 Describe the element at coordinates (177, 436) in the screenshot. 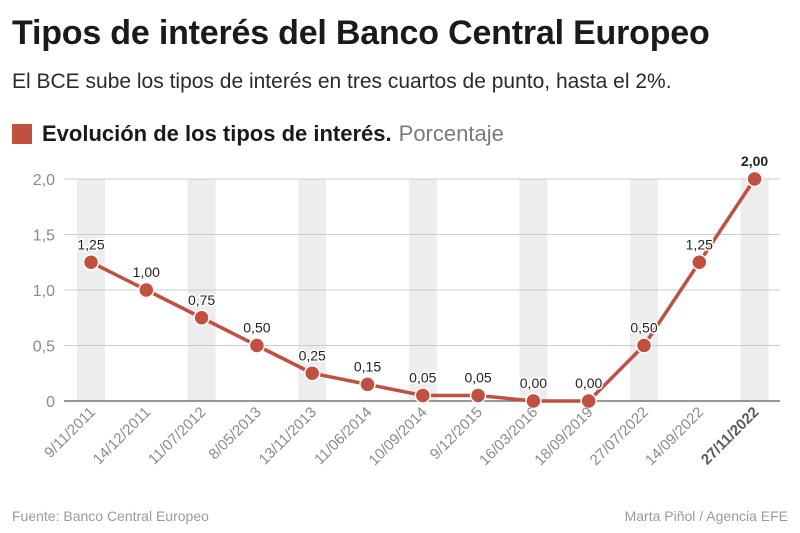

I see `x-tick-label: 11/07/2012` at that location.